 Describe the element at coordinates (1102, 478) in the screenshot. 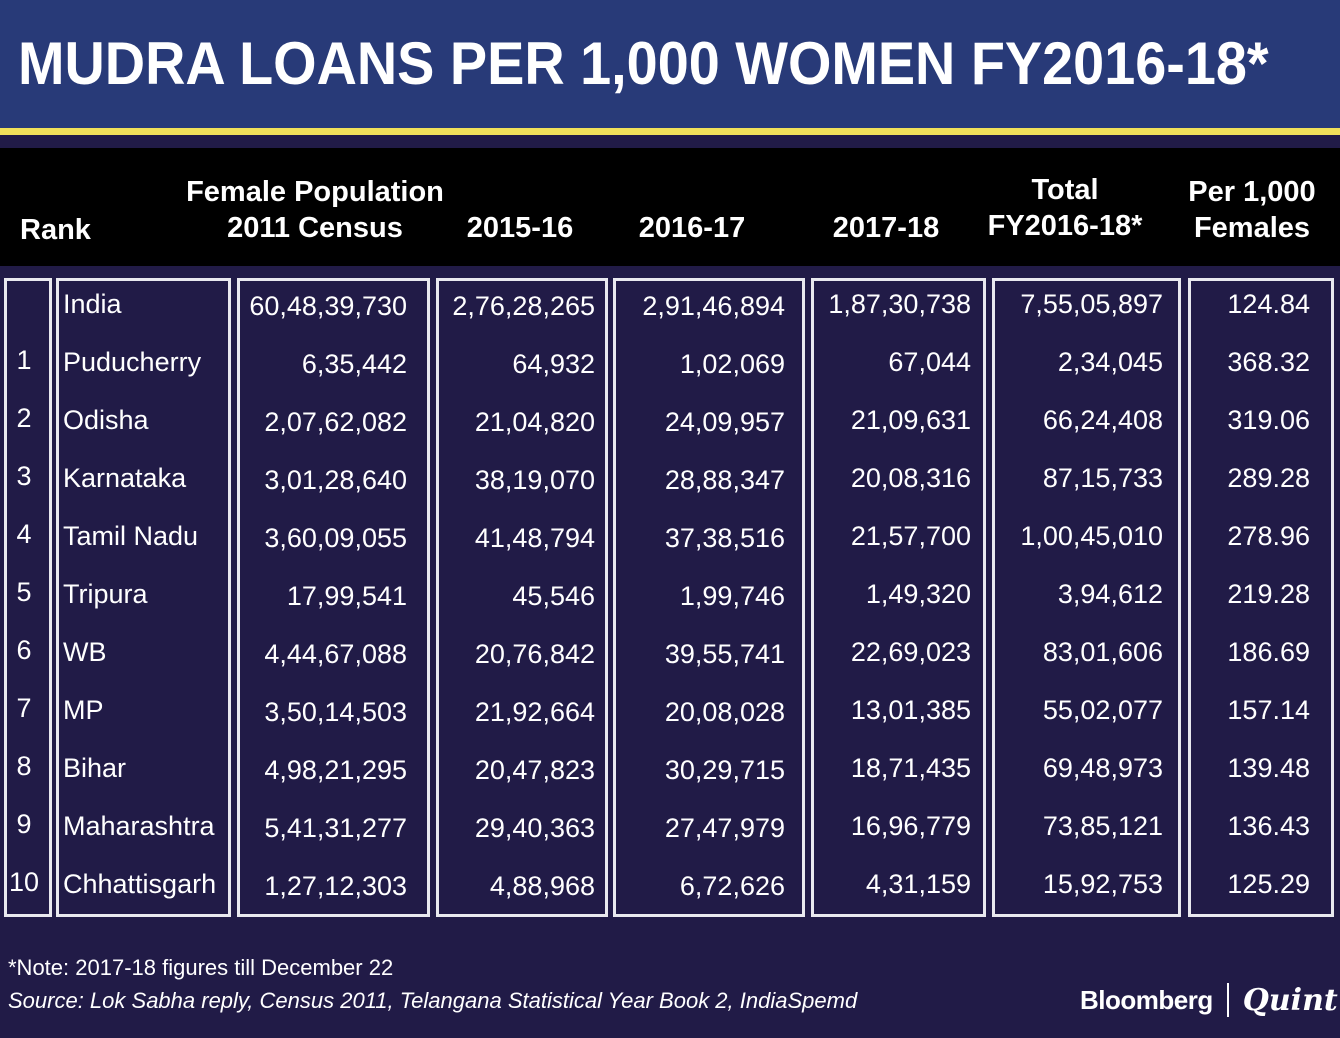

I see `cell-total: 87,15,733` at that location.